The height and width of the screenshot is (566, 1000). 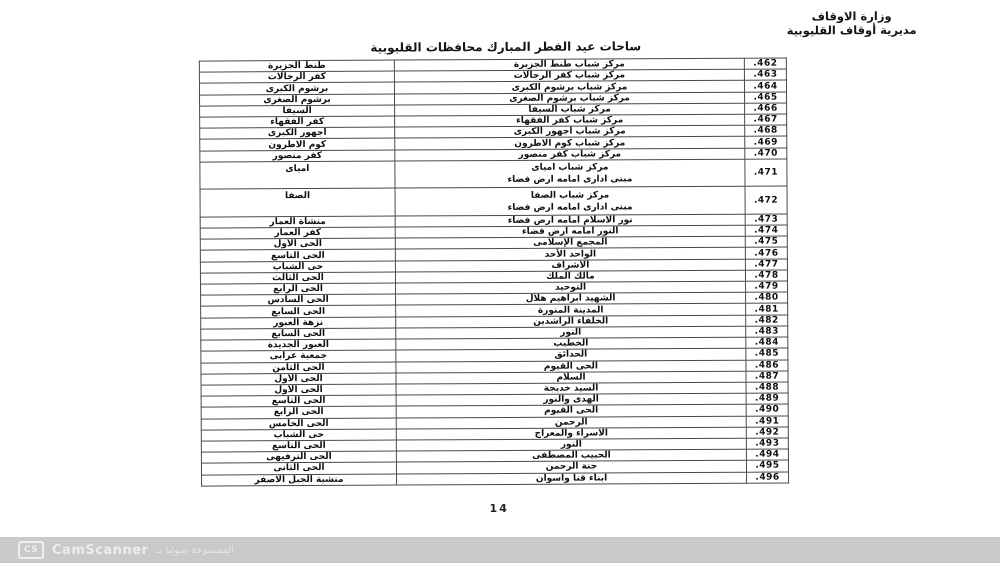 I want to click on page-number: 14, so click(x=499, y=508).